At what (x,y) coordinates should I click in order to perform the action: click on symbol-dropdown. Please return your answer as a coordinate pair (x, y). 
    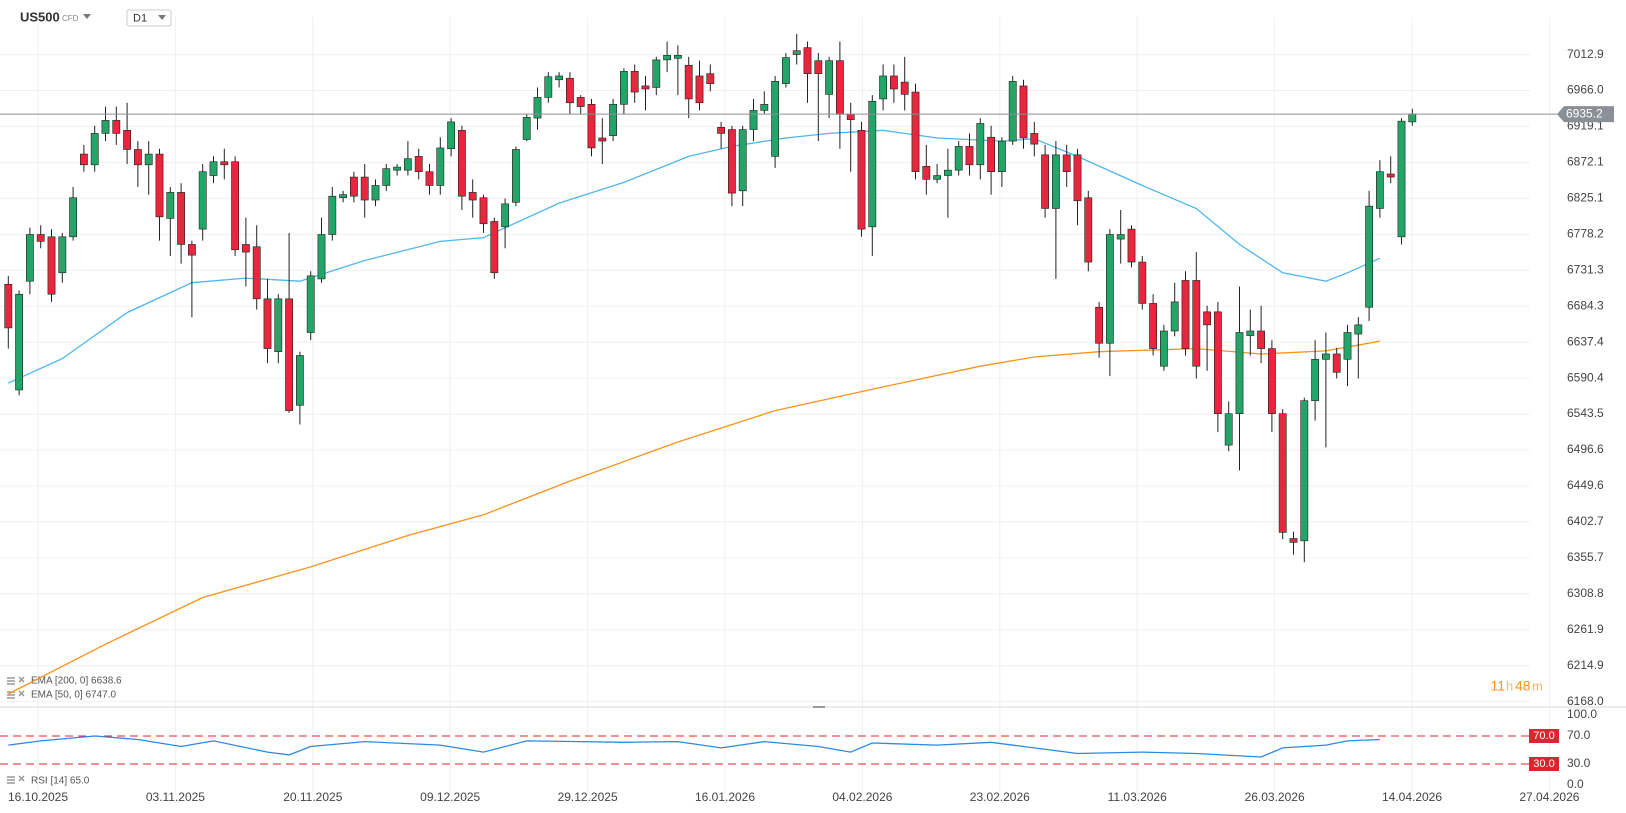
    Looking at the image, I should click on (87, 16).